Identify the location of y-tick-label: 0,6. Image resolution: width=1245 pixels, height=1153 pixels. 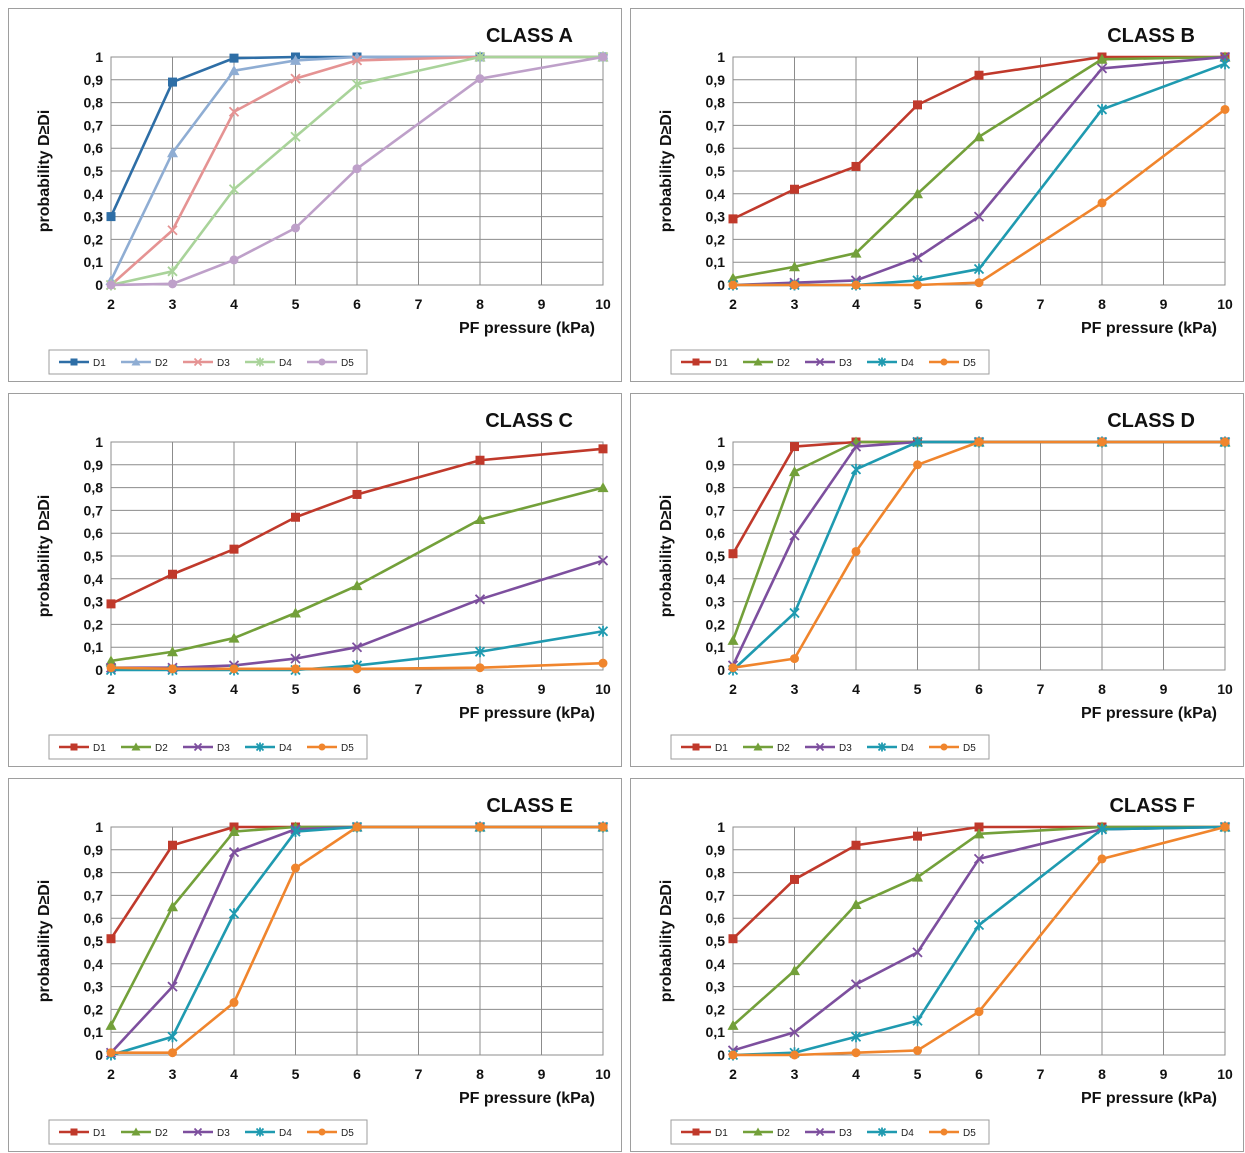
(94, 918).